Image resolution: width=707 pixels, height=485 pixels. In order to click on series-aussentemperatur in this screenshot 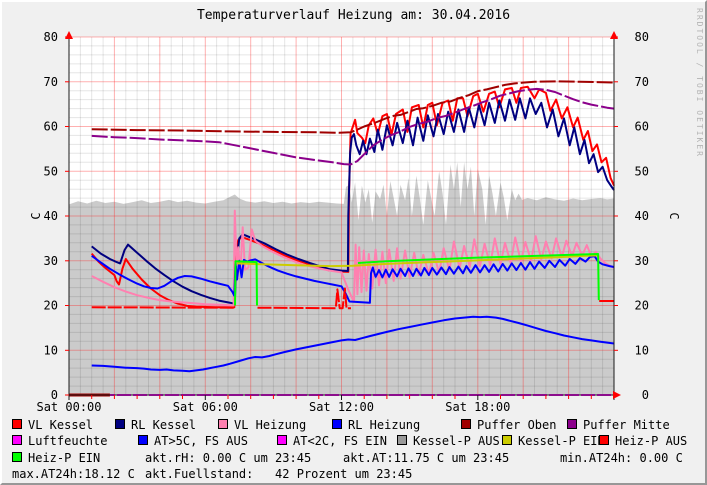, I will do `click(353, 344)`.